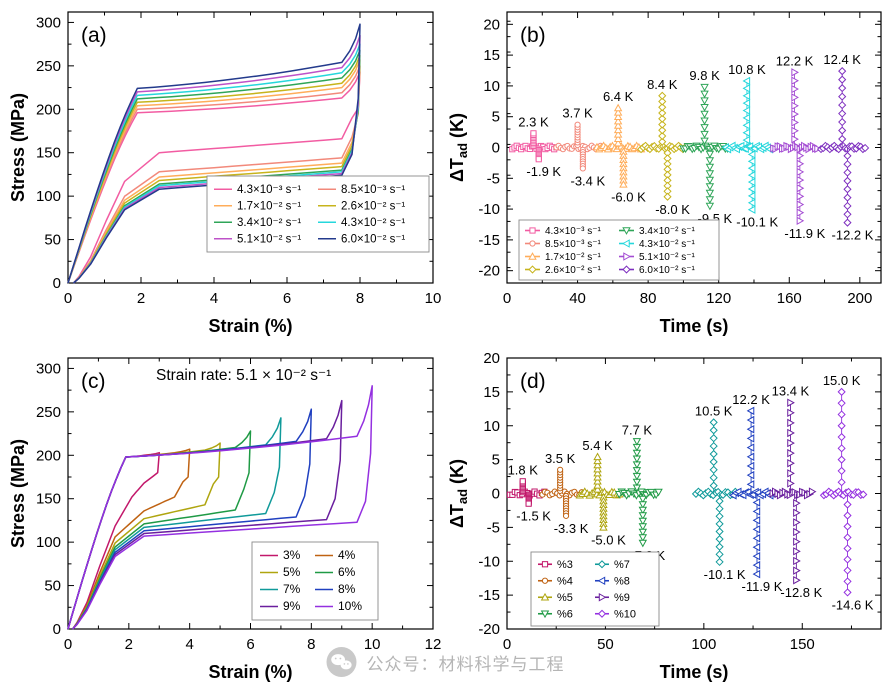 The width and height of the screenshot is (890, 692). Describe the element at coordinates (705, 147) in the screenshot. I see `series-3.4×10⁻² s⁻¹` at that location.